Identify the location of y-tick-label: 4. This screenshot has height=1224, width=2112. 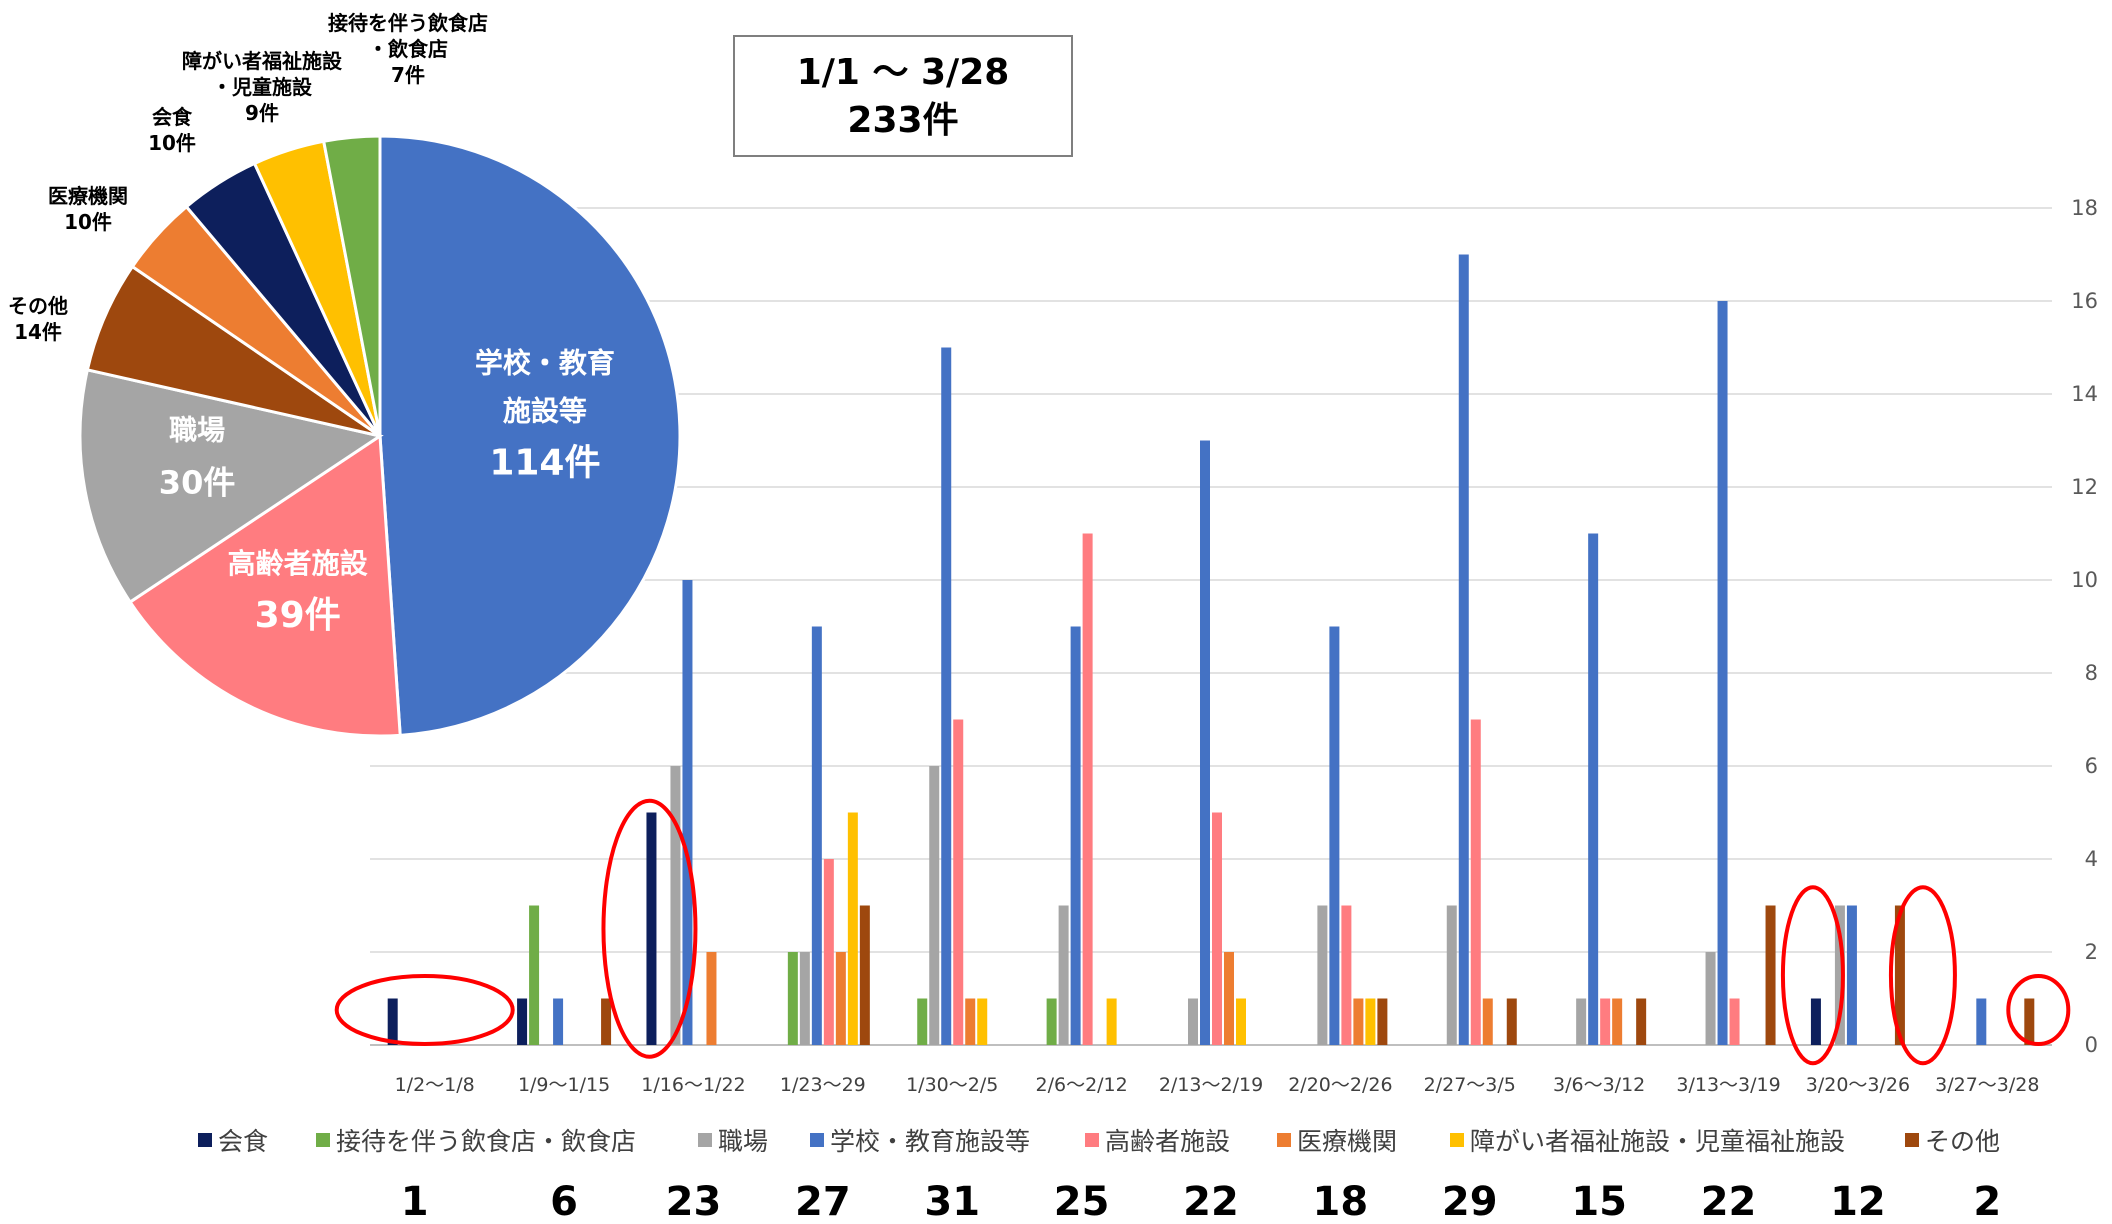
(2091, 859).